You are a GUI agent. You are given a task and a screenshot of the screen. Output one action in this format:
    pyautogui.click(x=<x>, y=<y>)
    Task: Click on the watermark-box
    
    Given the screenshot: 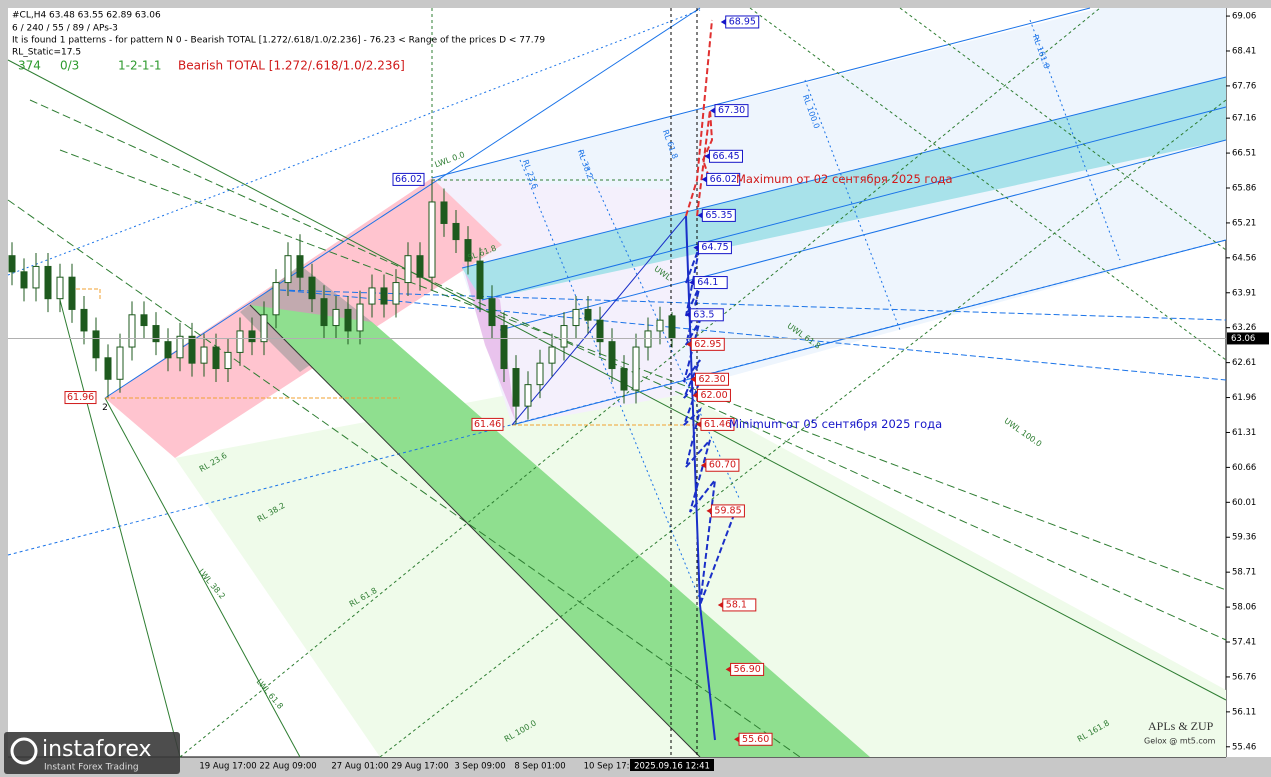 What is the action you would take?
    pyautogui.click(x=92, y=753)
    